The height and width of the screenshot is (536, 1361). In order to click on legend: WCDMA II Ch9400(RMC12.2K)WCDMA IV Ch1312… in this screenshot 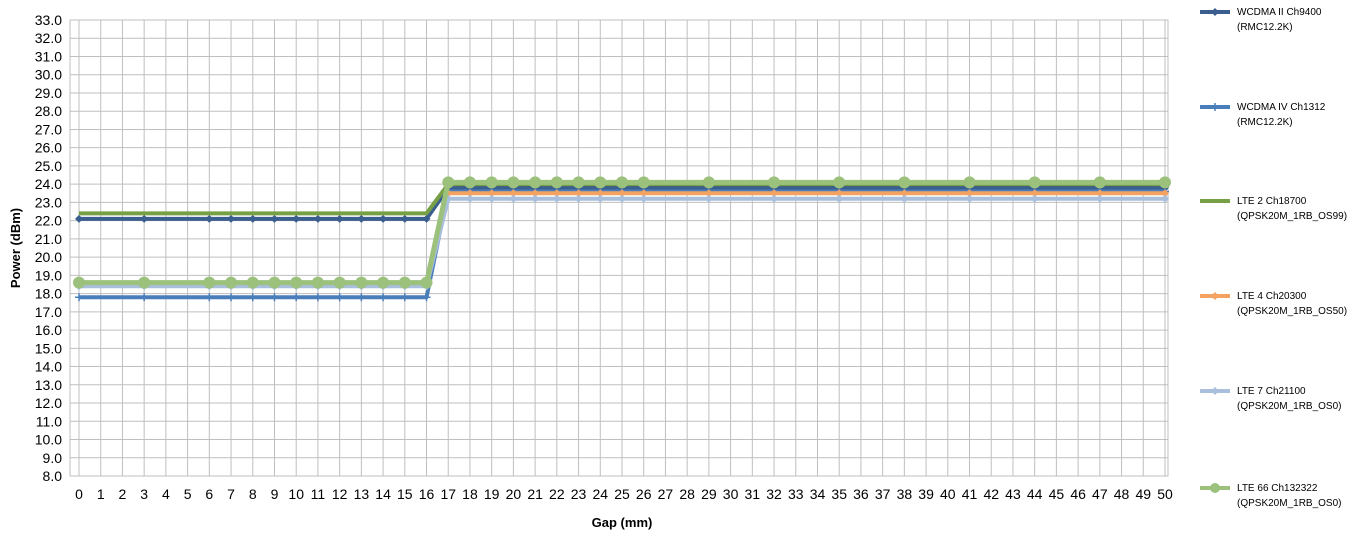, I will do `click(1273, 258)`.